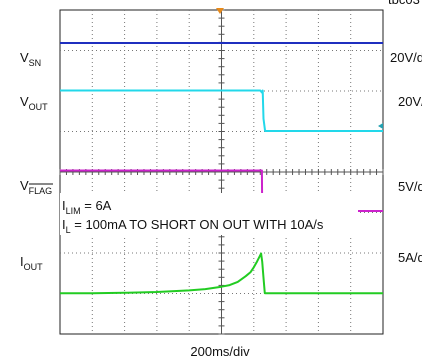 This screenshot has height=362, width=422. What do you see at coordinates (221, 110) in the screenshot?
I see `trace-vout` at bounding box center [221, 110].